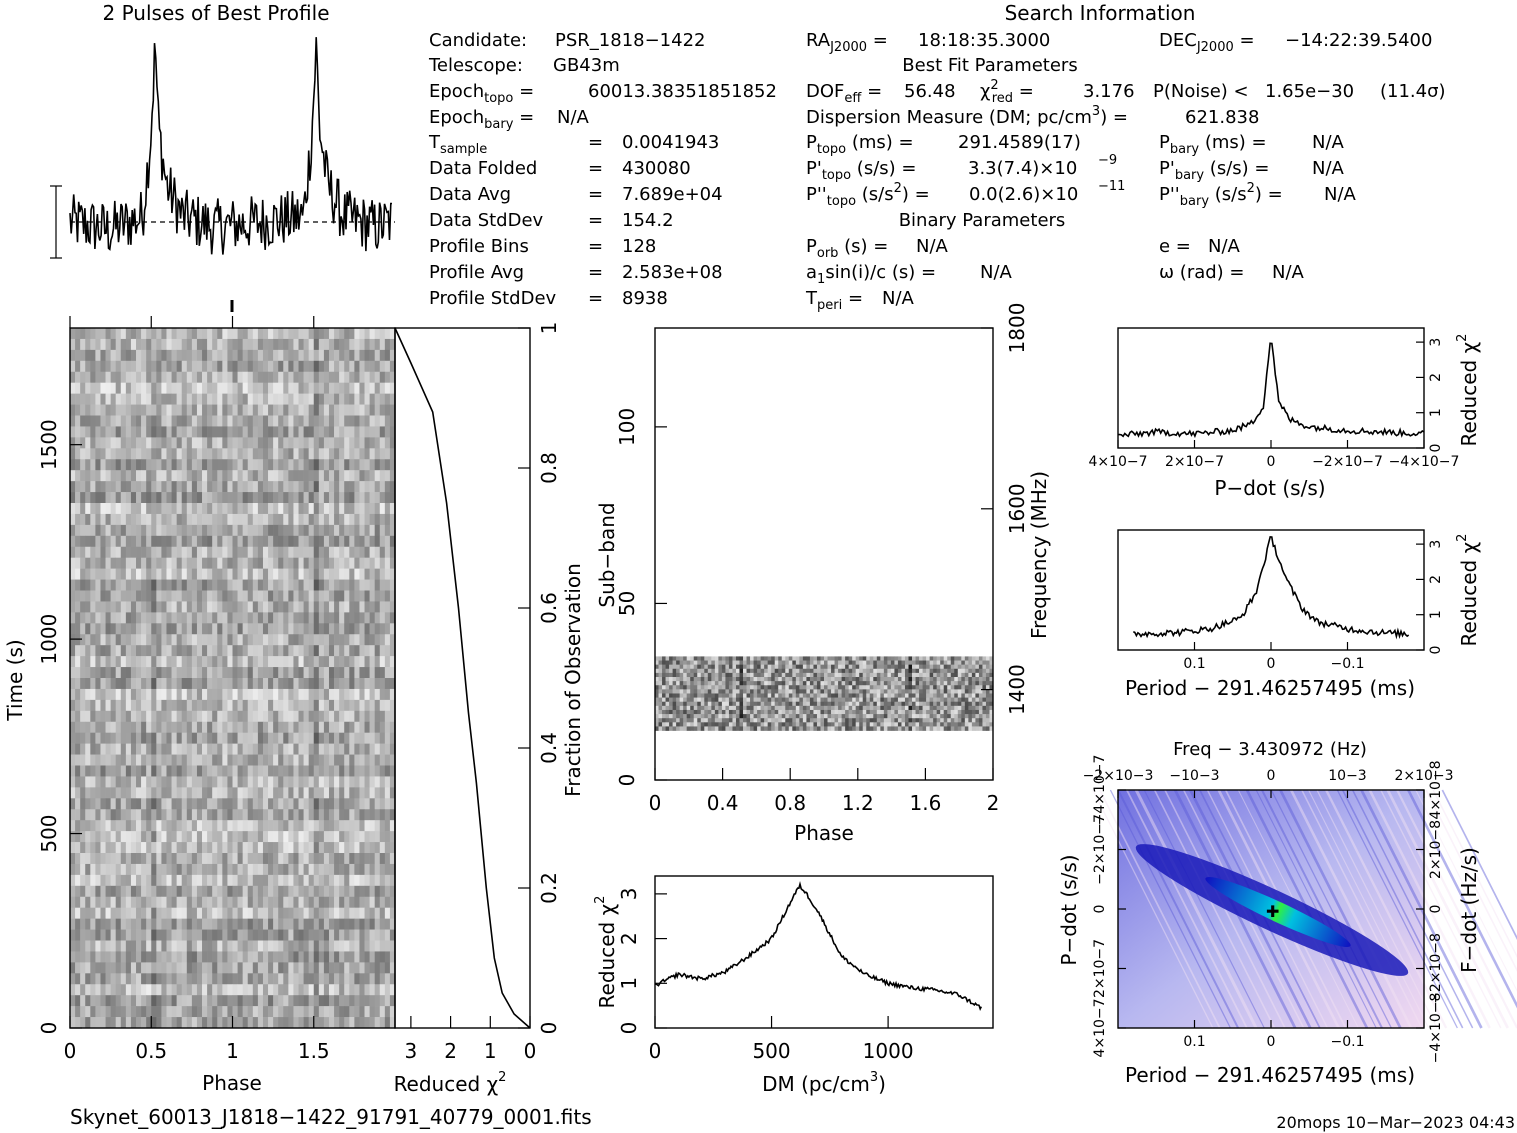 This screenshot has height=1133, width=1517. Describe the element at coordinates (1100, 968) in the screenshot. I see `map-ytick-label: 2×10−7` at that location.